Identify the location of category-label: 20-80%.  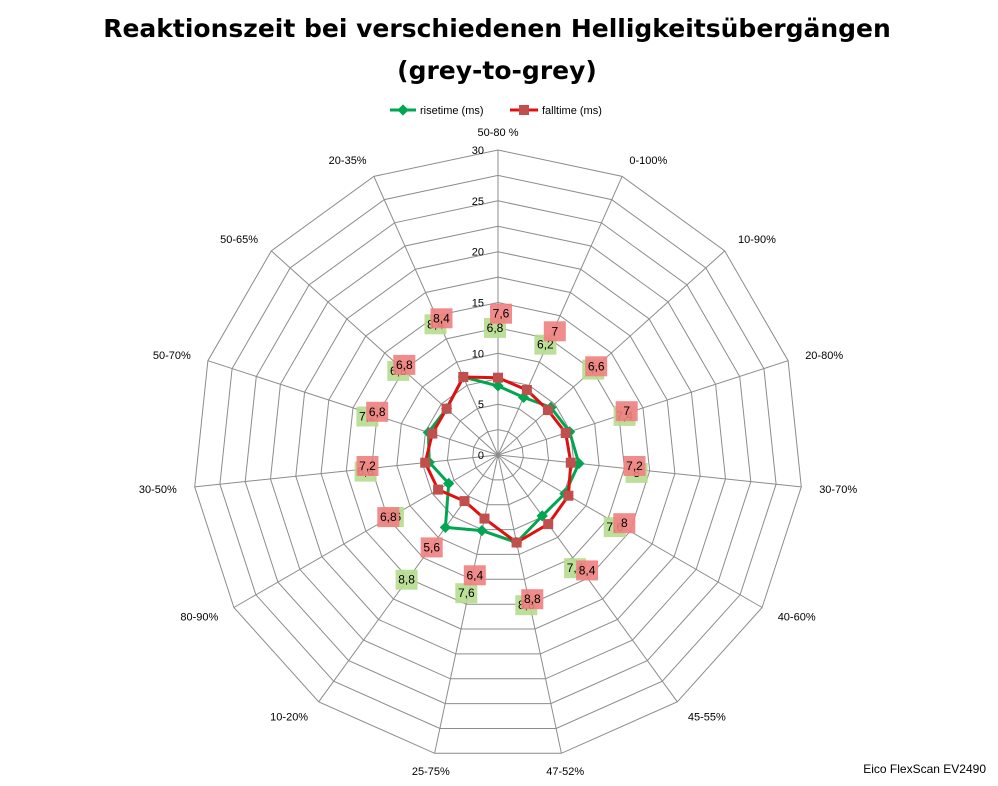
(824, 356).